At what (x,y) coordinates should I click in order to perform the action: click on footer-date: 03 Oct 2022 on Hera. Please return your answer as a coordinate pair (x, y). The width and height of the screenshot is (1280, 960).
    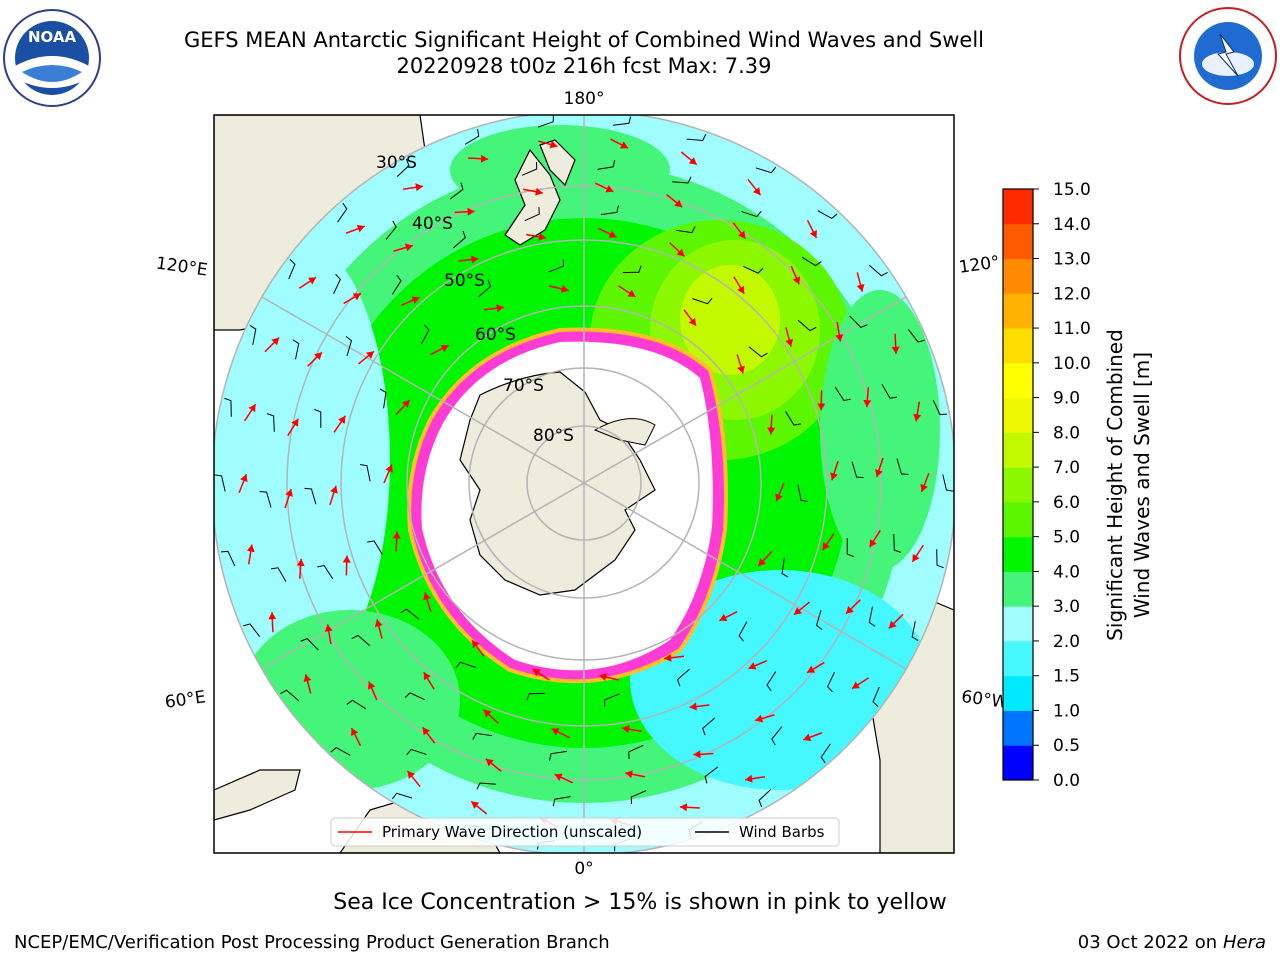
    Looking at the image, I should click on (1172, 942).